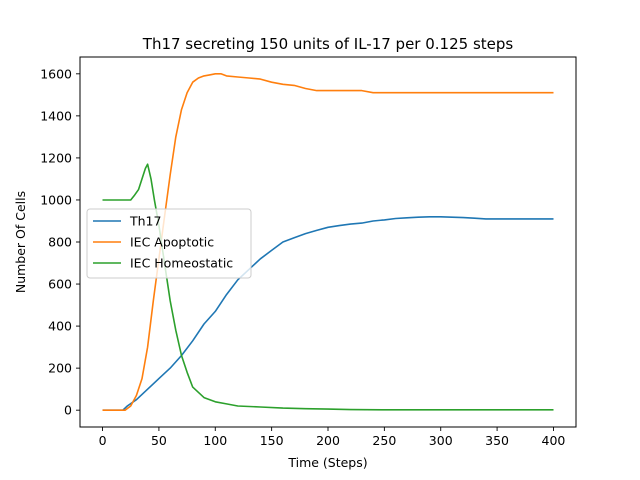 The width and height of the screenshot is (640, 480). Describe the element at coordinates (327, 462) in the screenshot. I see `x-axis-label: Time (Steps)` at that location.